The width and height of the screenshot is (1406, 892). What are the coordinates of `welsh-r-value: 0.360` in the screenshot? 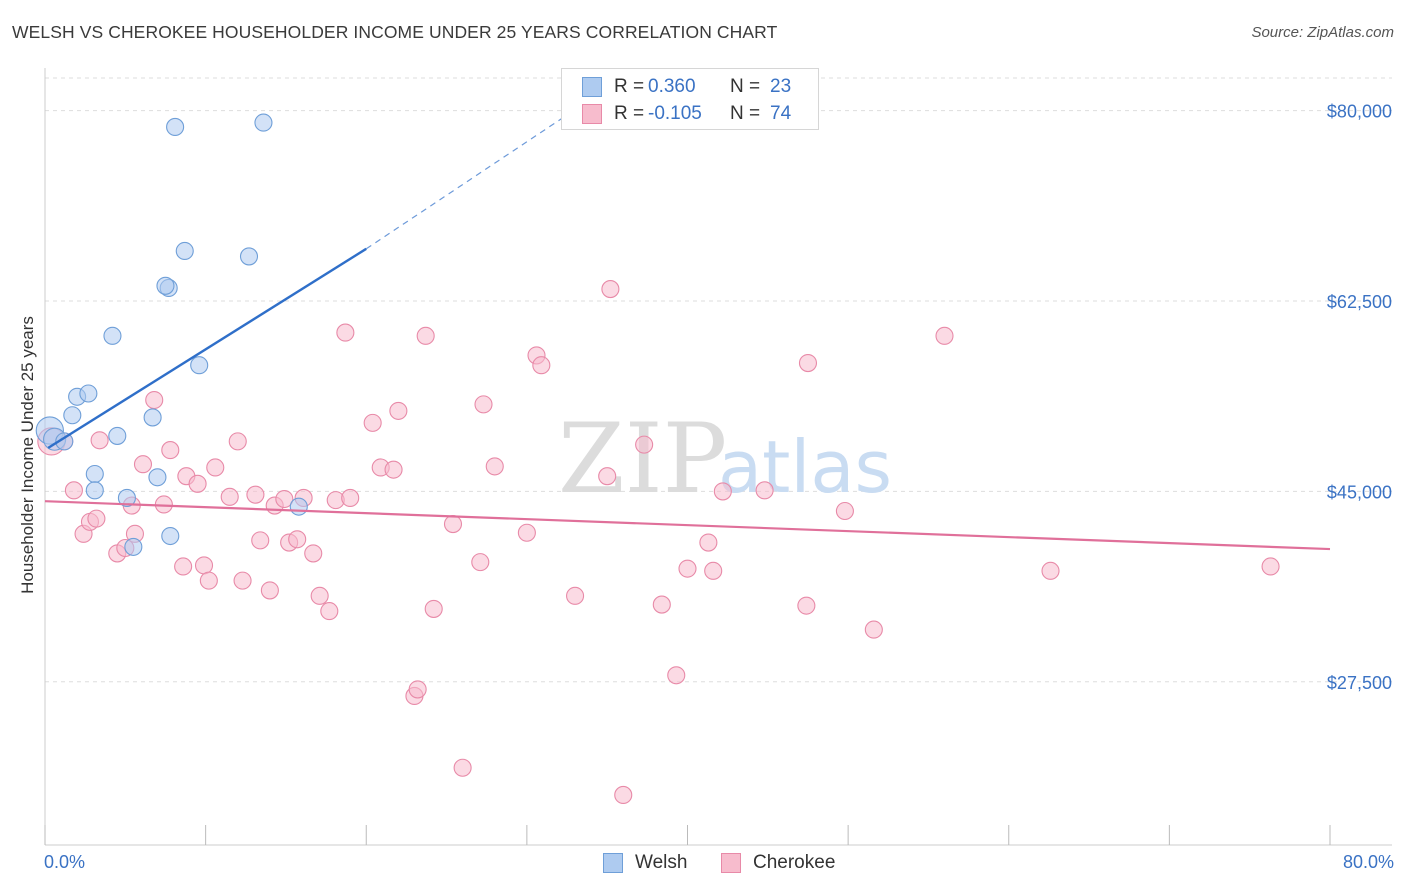 It's located at (672, 86).